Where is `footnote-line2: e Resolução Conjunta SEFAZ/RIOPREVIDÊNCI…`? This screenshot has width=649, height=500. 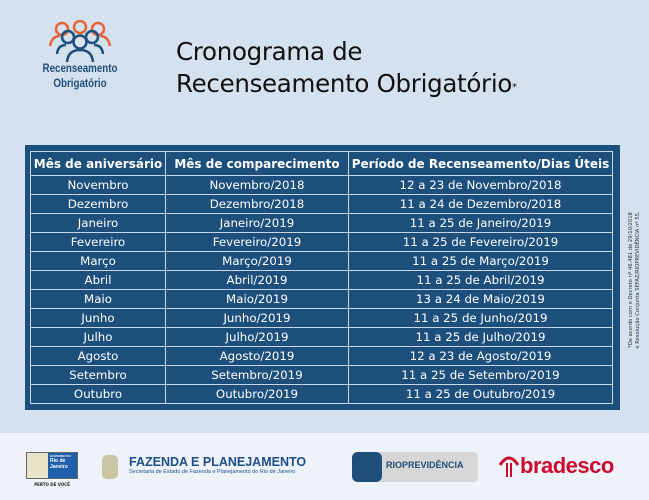 footnote-line2: e Resolução Conjunta SEFAZ/RIOPREVIDÊNCI… is located at coordinates (637, 280).